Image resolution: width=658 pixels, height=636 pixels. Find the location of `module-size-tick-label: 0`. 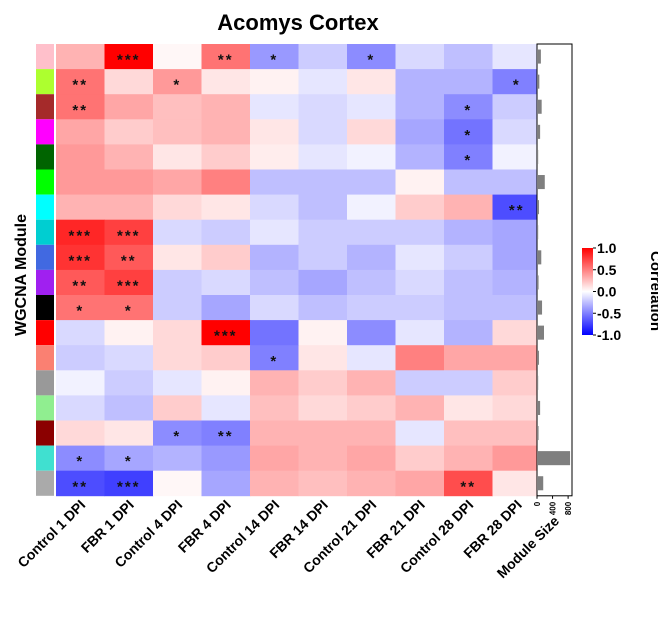

module-size-tick-label: 0 is located at coordinates (537, 503).